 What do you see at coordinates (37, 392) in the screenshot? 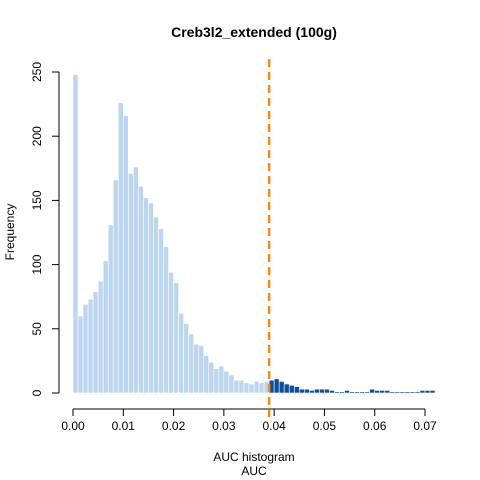
I see `y-tick-label: 0` at bounding box center [37, 392].